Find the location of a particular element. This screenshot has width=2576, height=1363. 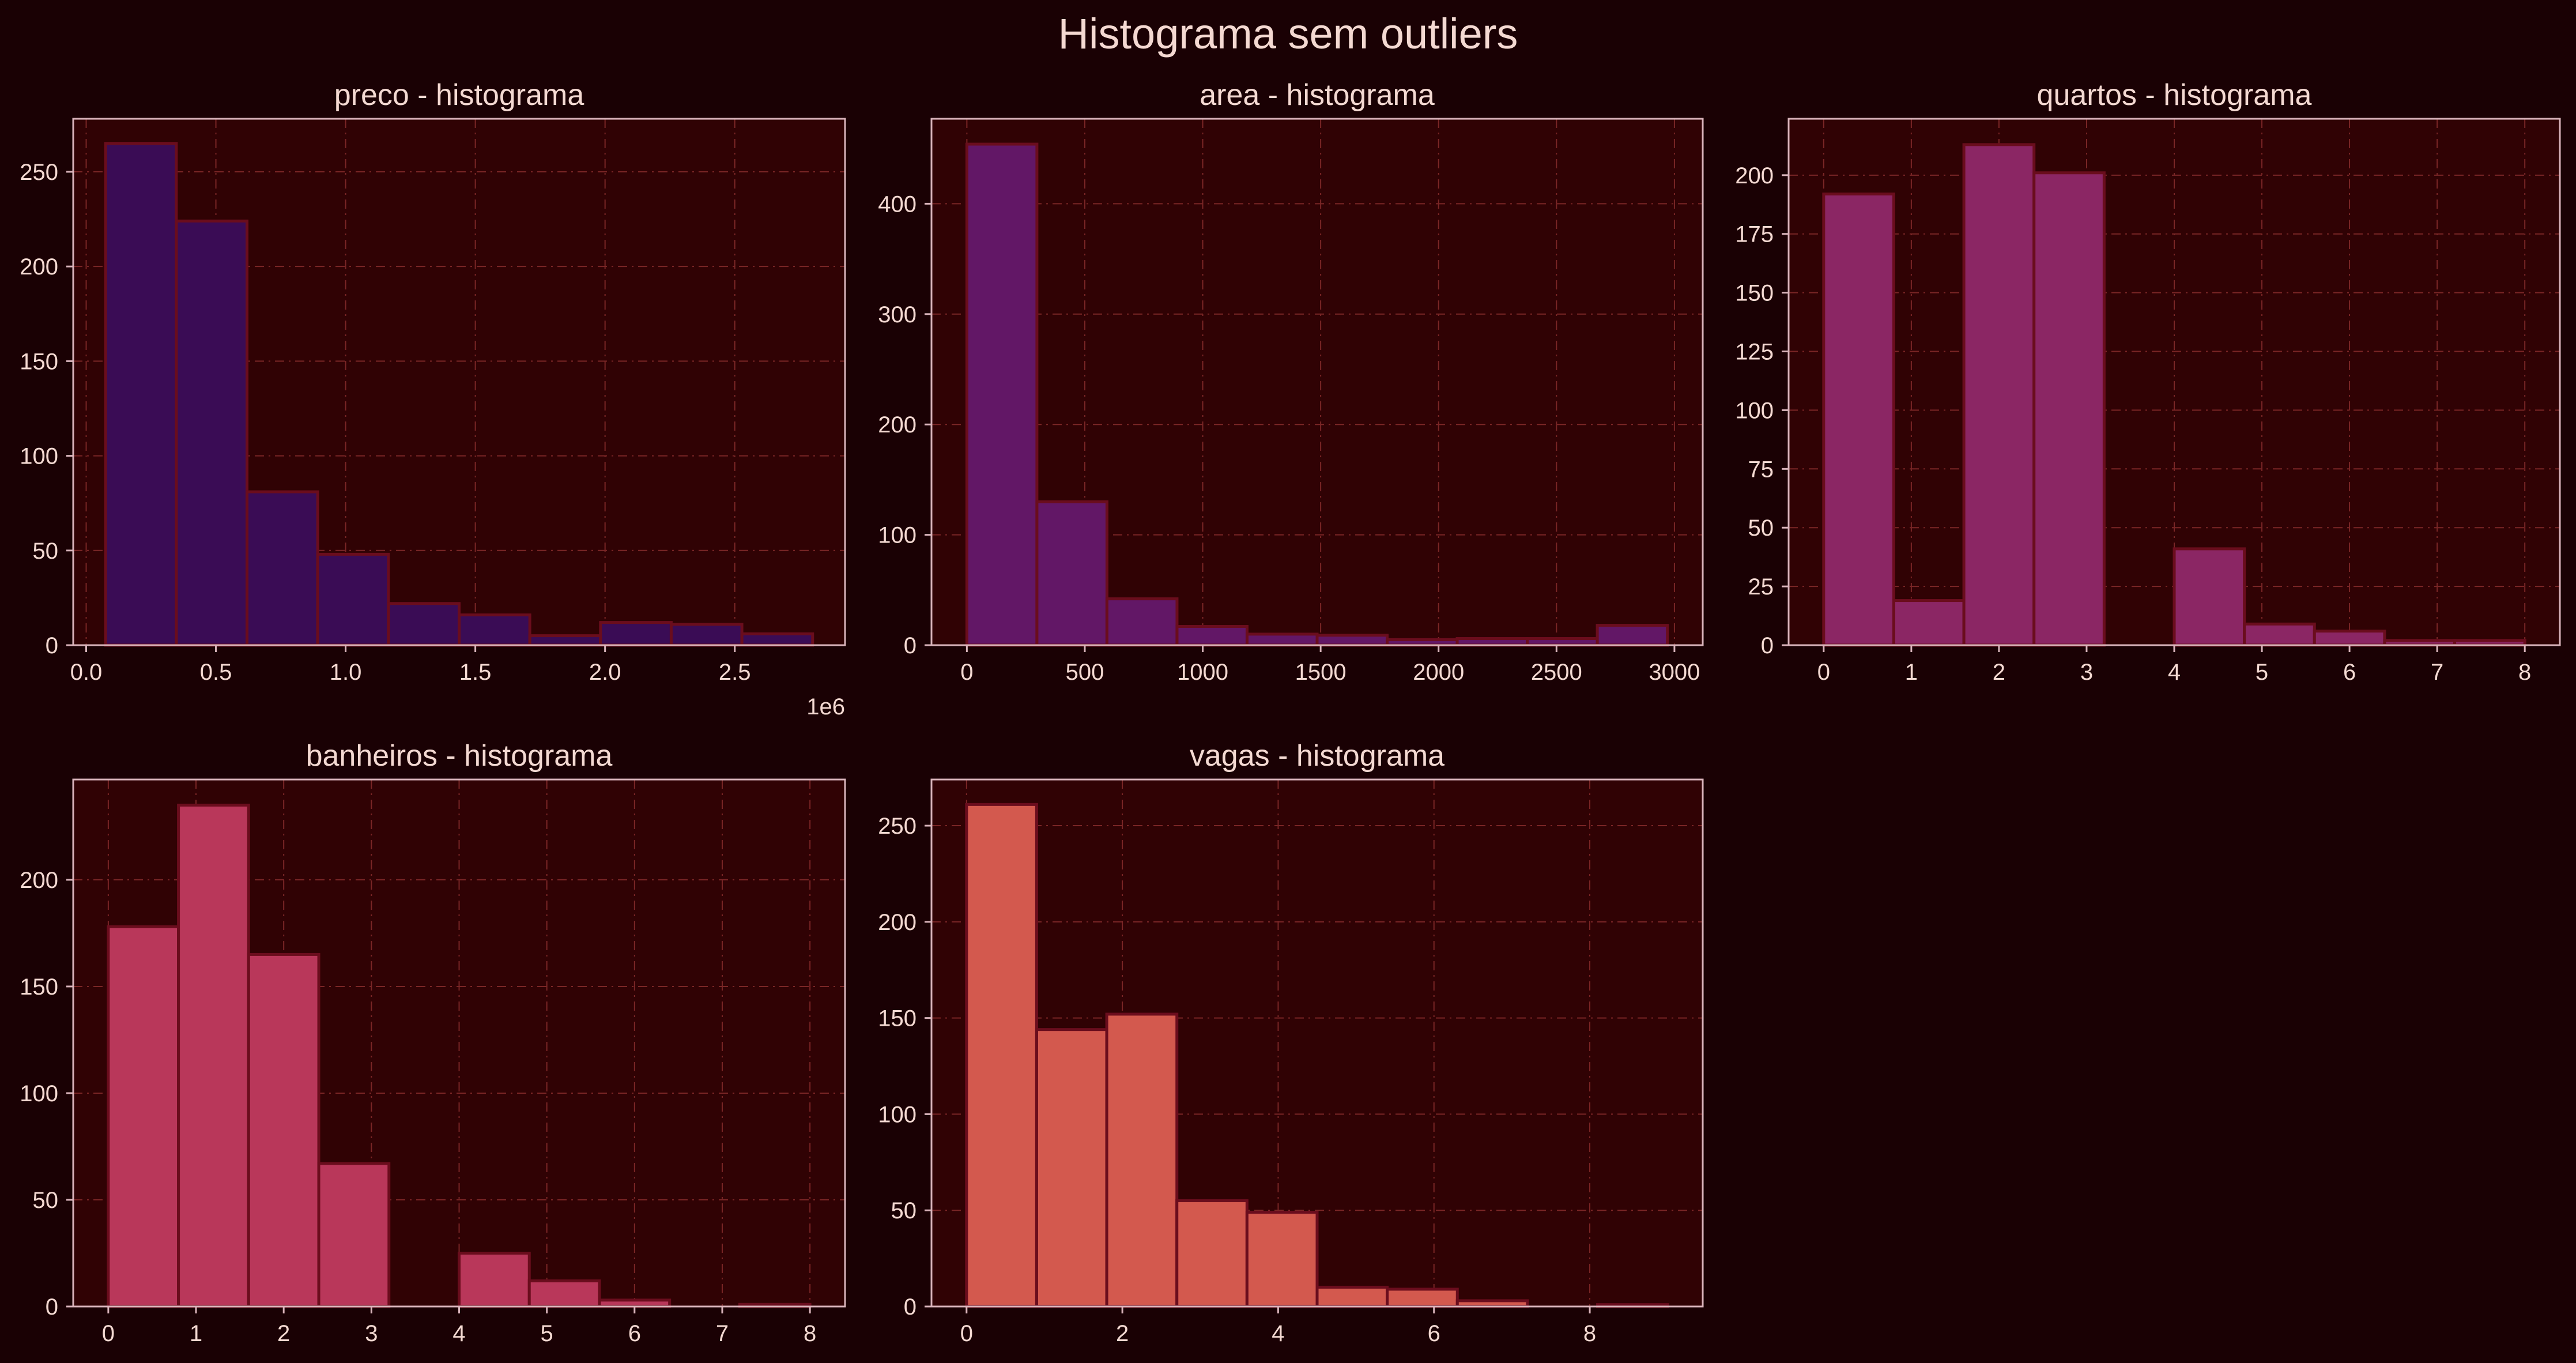

vagas-y-tick-label: 100 is located at coordinates (897, 1115).